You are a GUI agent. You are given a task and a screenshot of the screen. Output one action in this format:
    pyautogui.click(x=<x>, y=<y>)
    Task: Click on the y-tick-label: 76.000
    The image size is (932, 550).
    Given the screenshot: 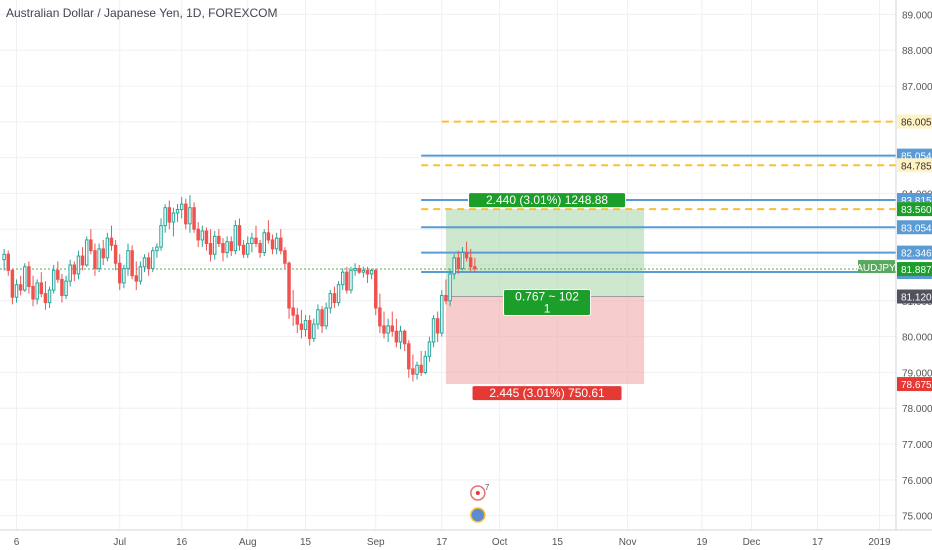 What is the action you would take?
    pyautogui.click(x=917, y=481)
    